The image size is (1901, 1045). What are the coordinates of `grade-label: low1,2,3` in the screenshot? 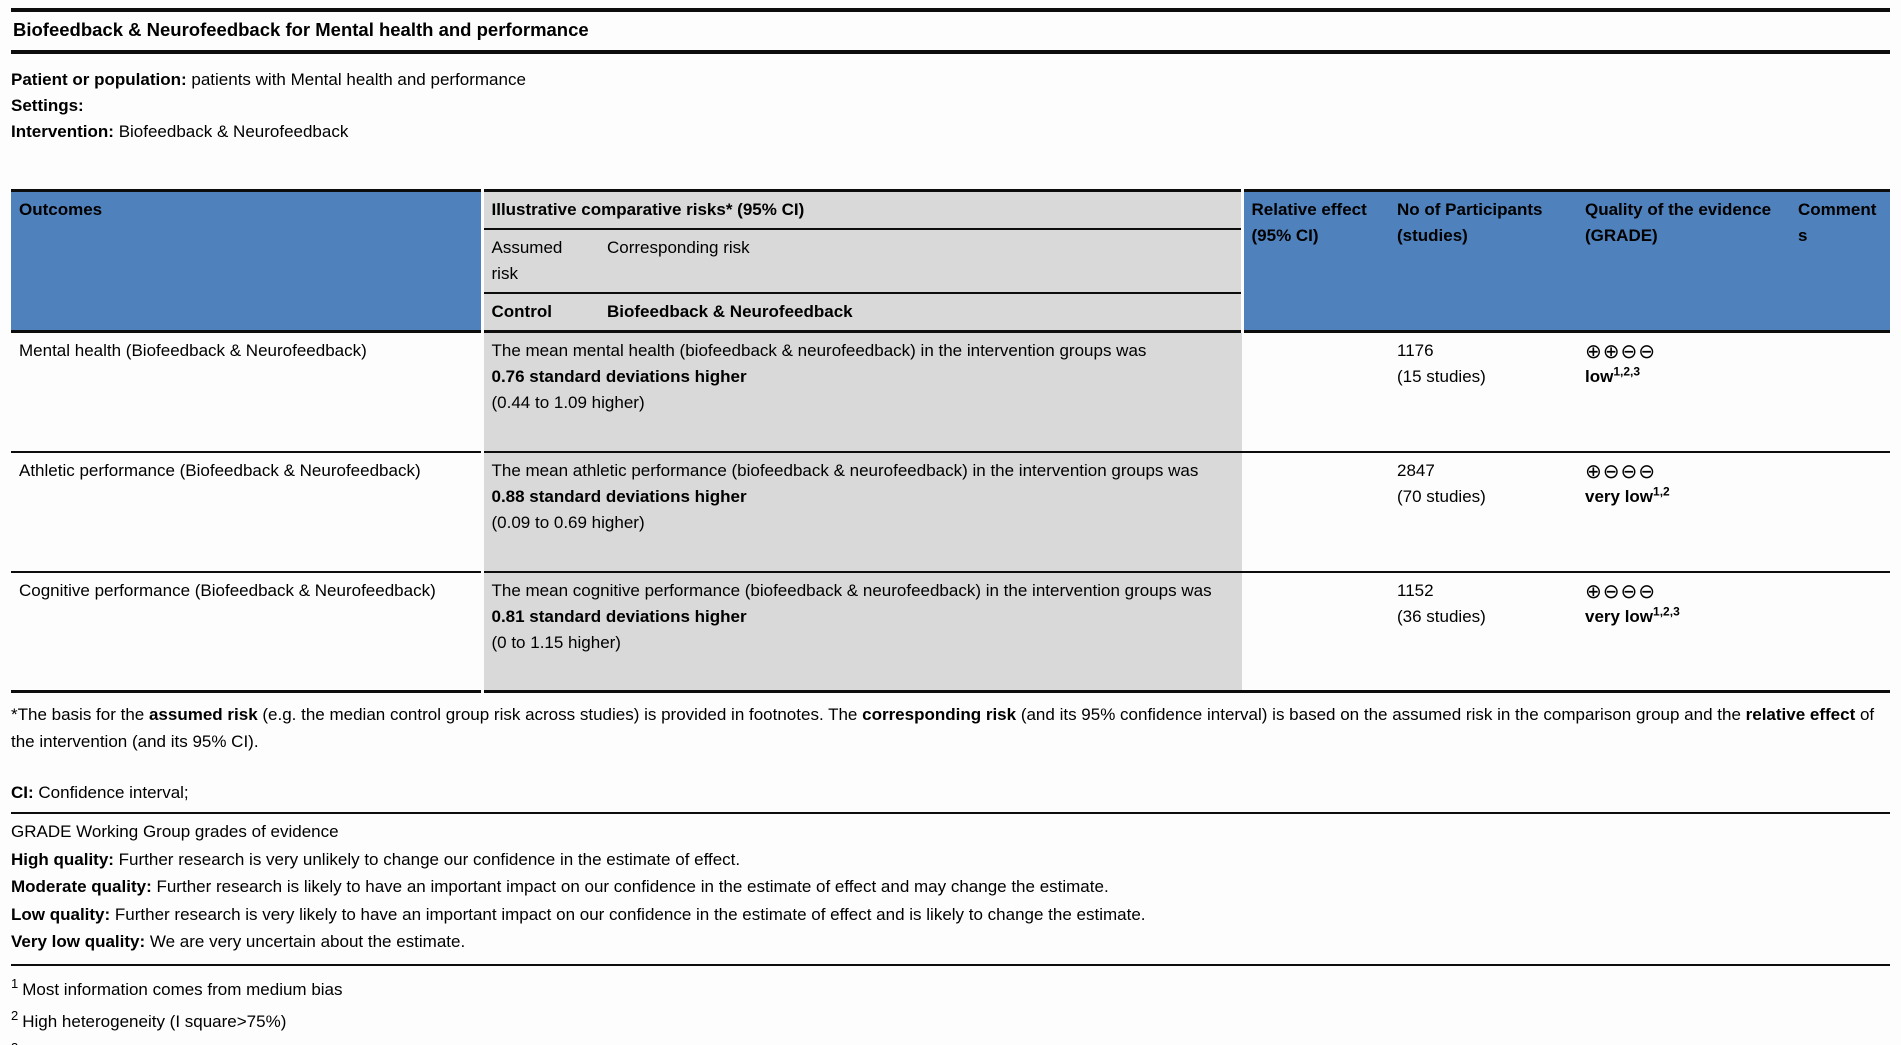 It's located at (1613, 375).